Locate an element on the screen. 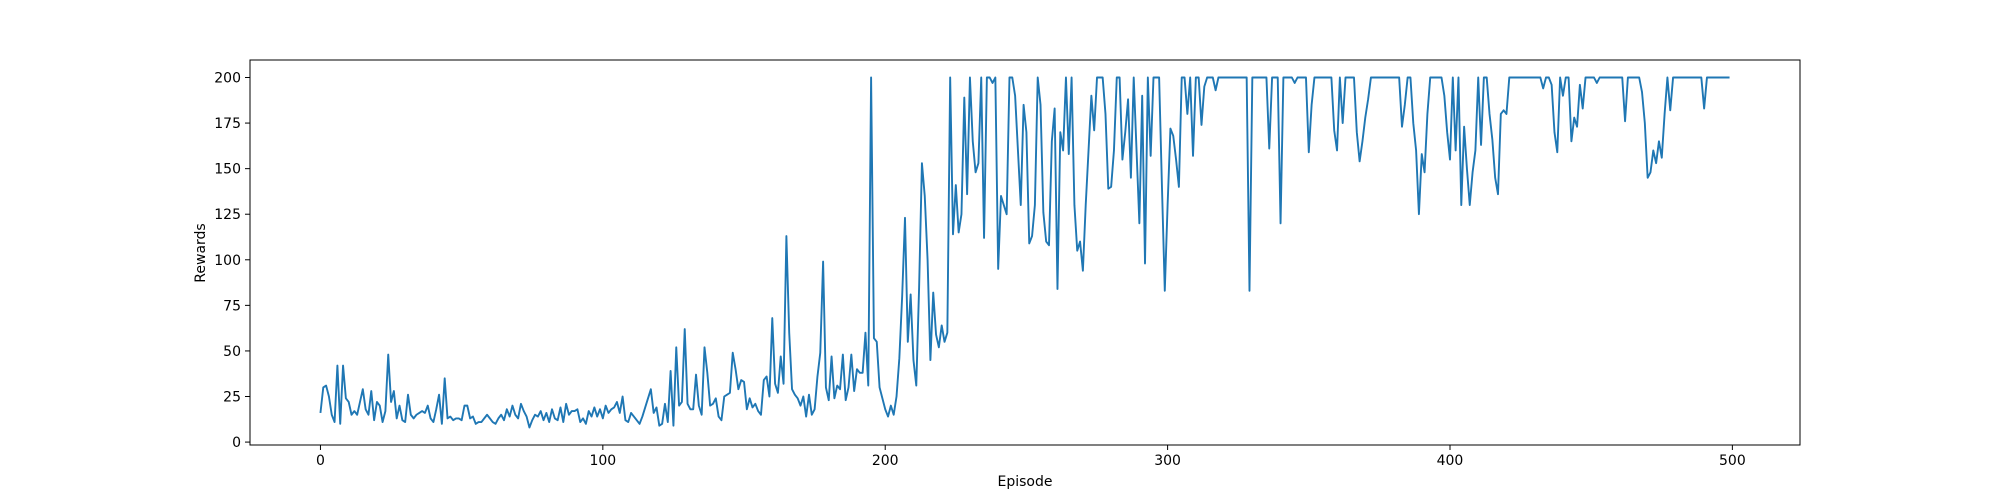  x-tick-label: 300 is located at coordinates (1167, 461).